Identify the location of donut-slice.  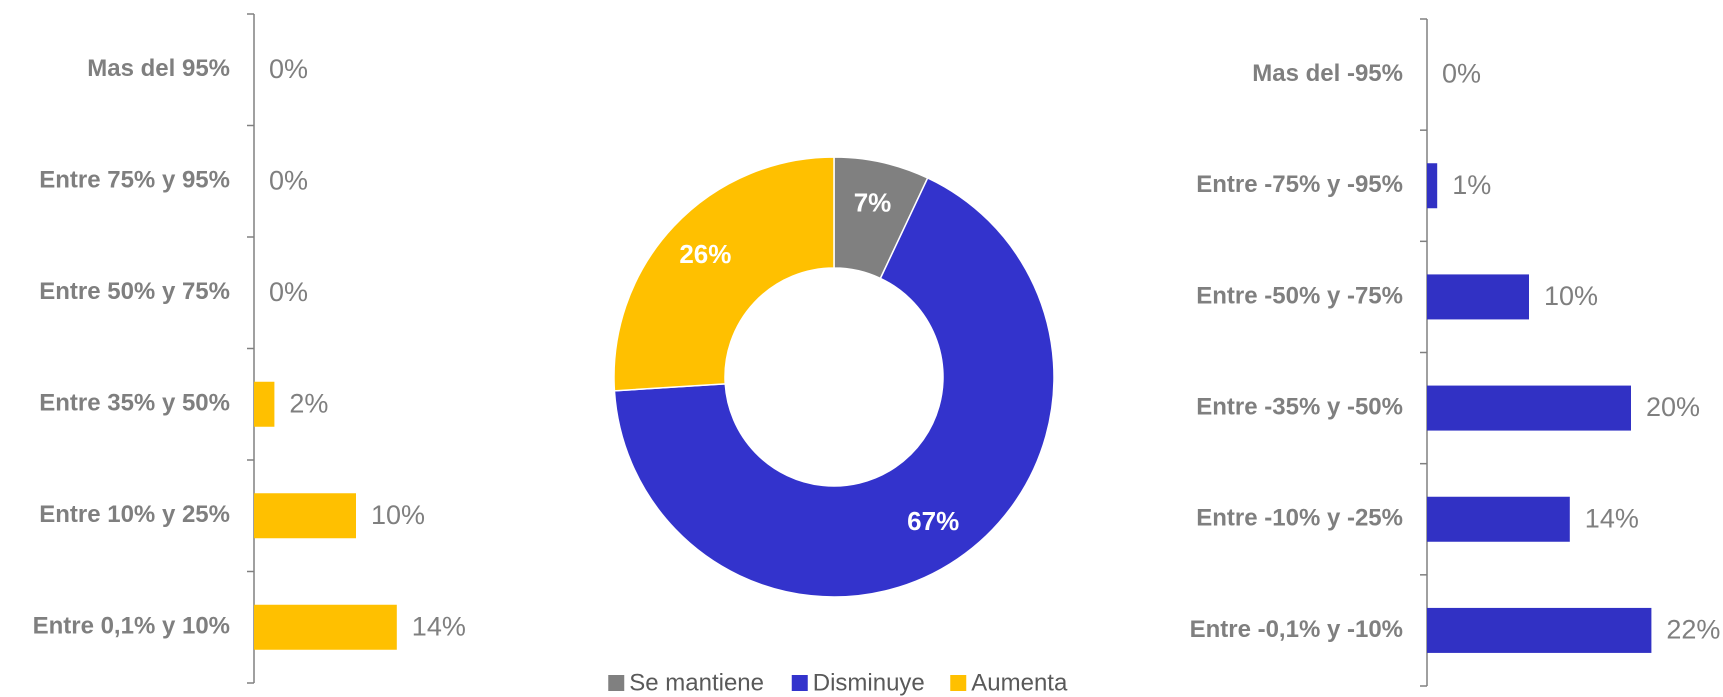
(724, 274).